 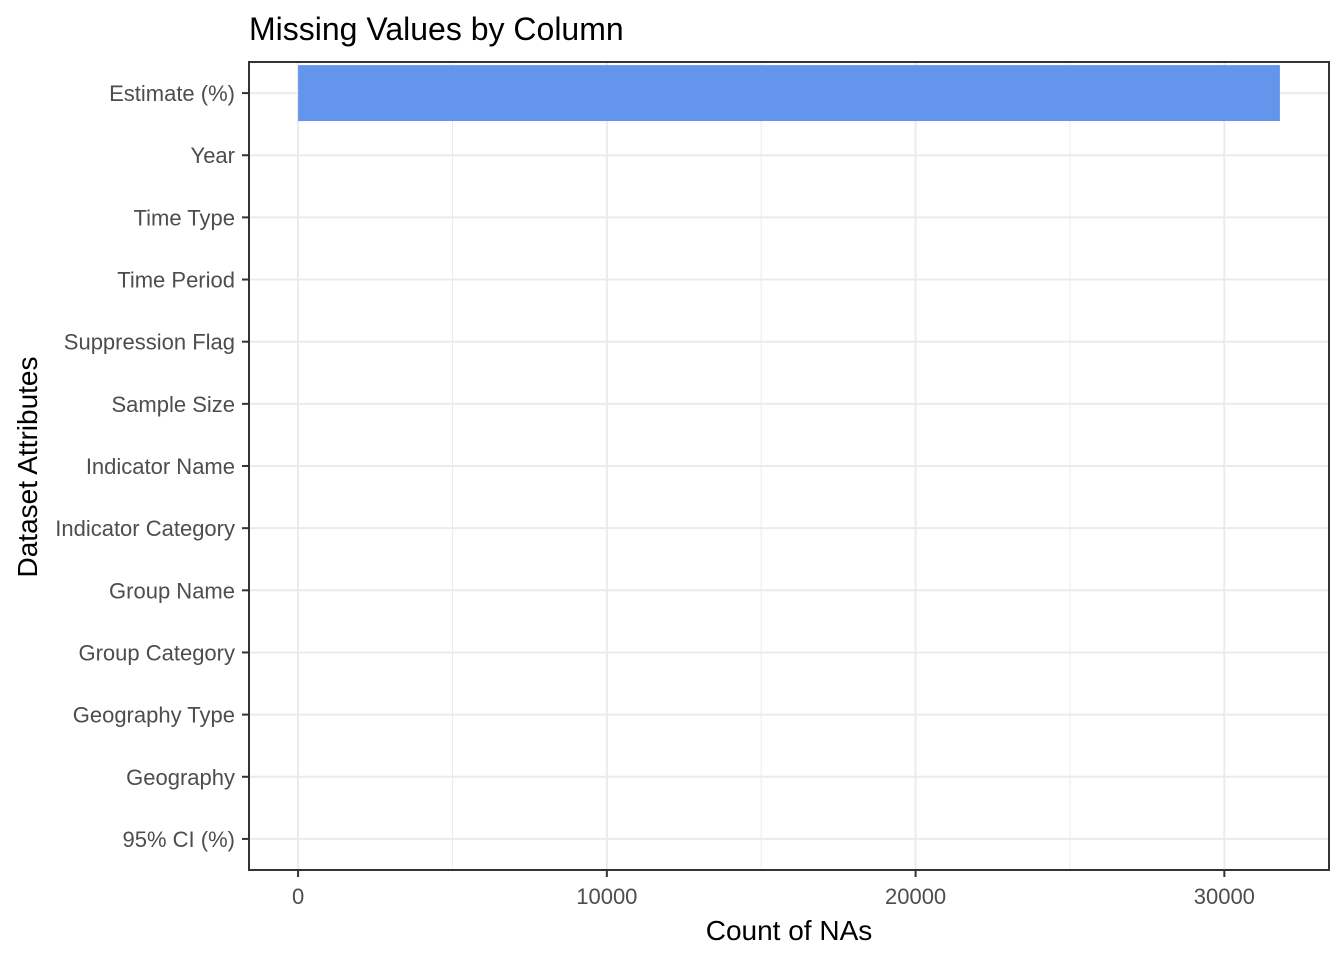 What do you see at coordinates (298, 896) in the screenshot?
I see `x-tick-label: 0` at bounding box center [298, 896].